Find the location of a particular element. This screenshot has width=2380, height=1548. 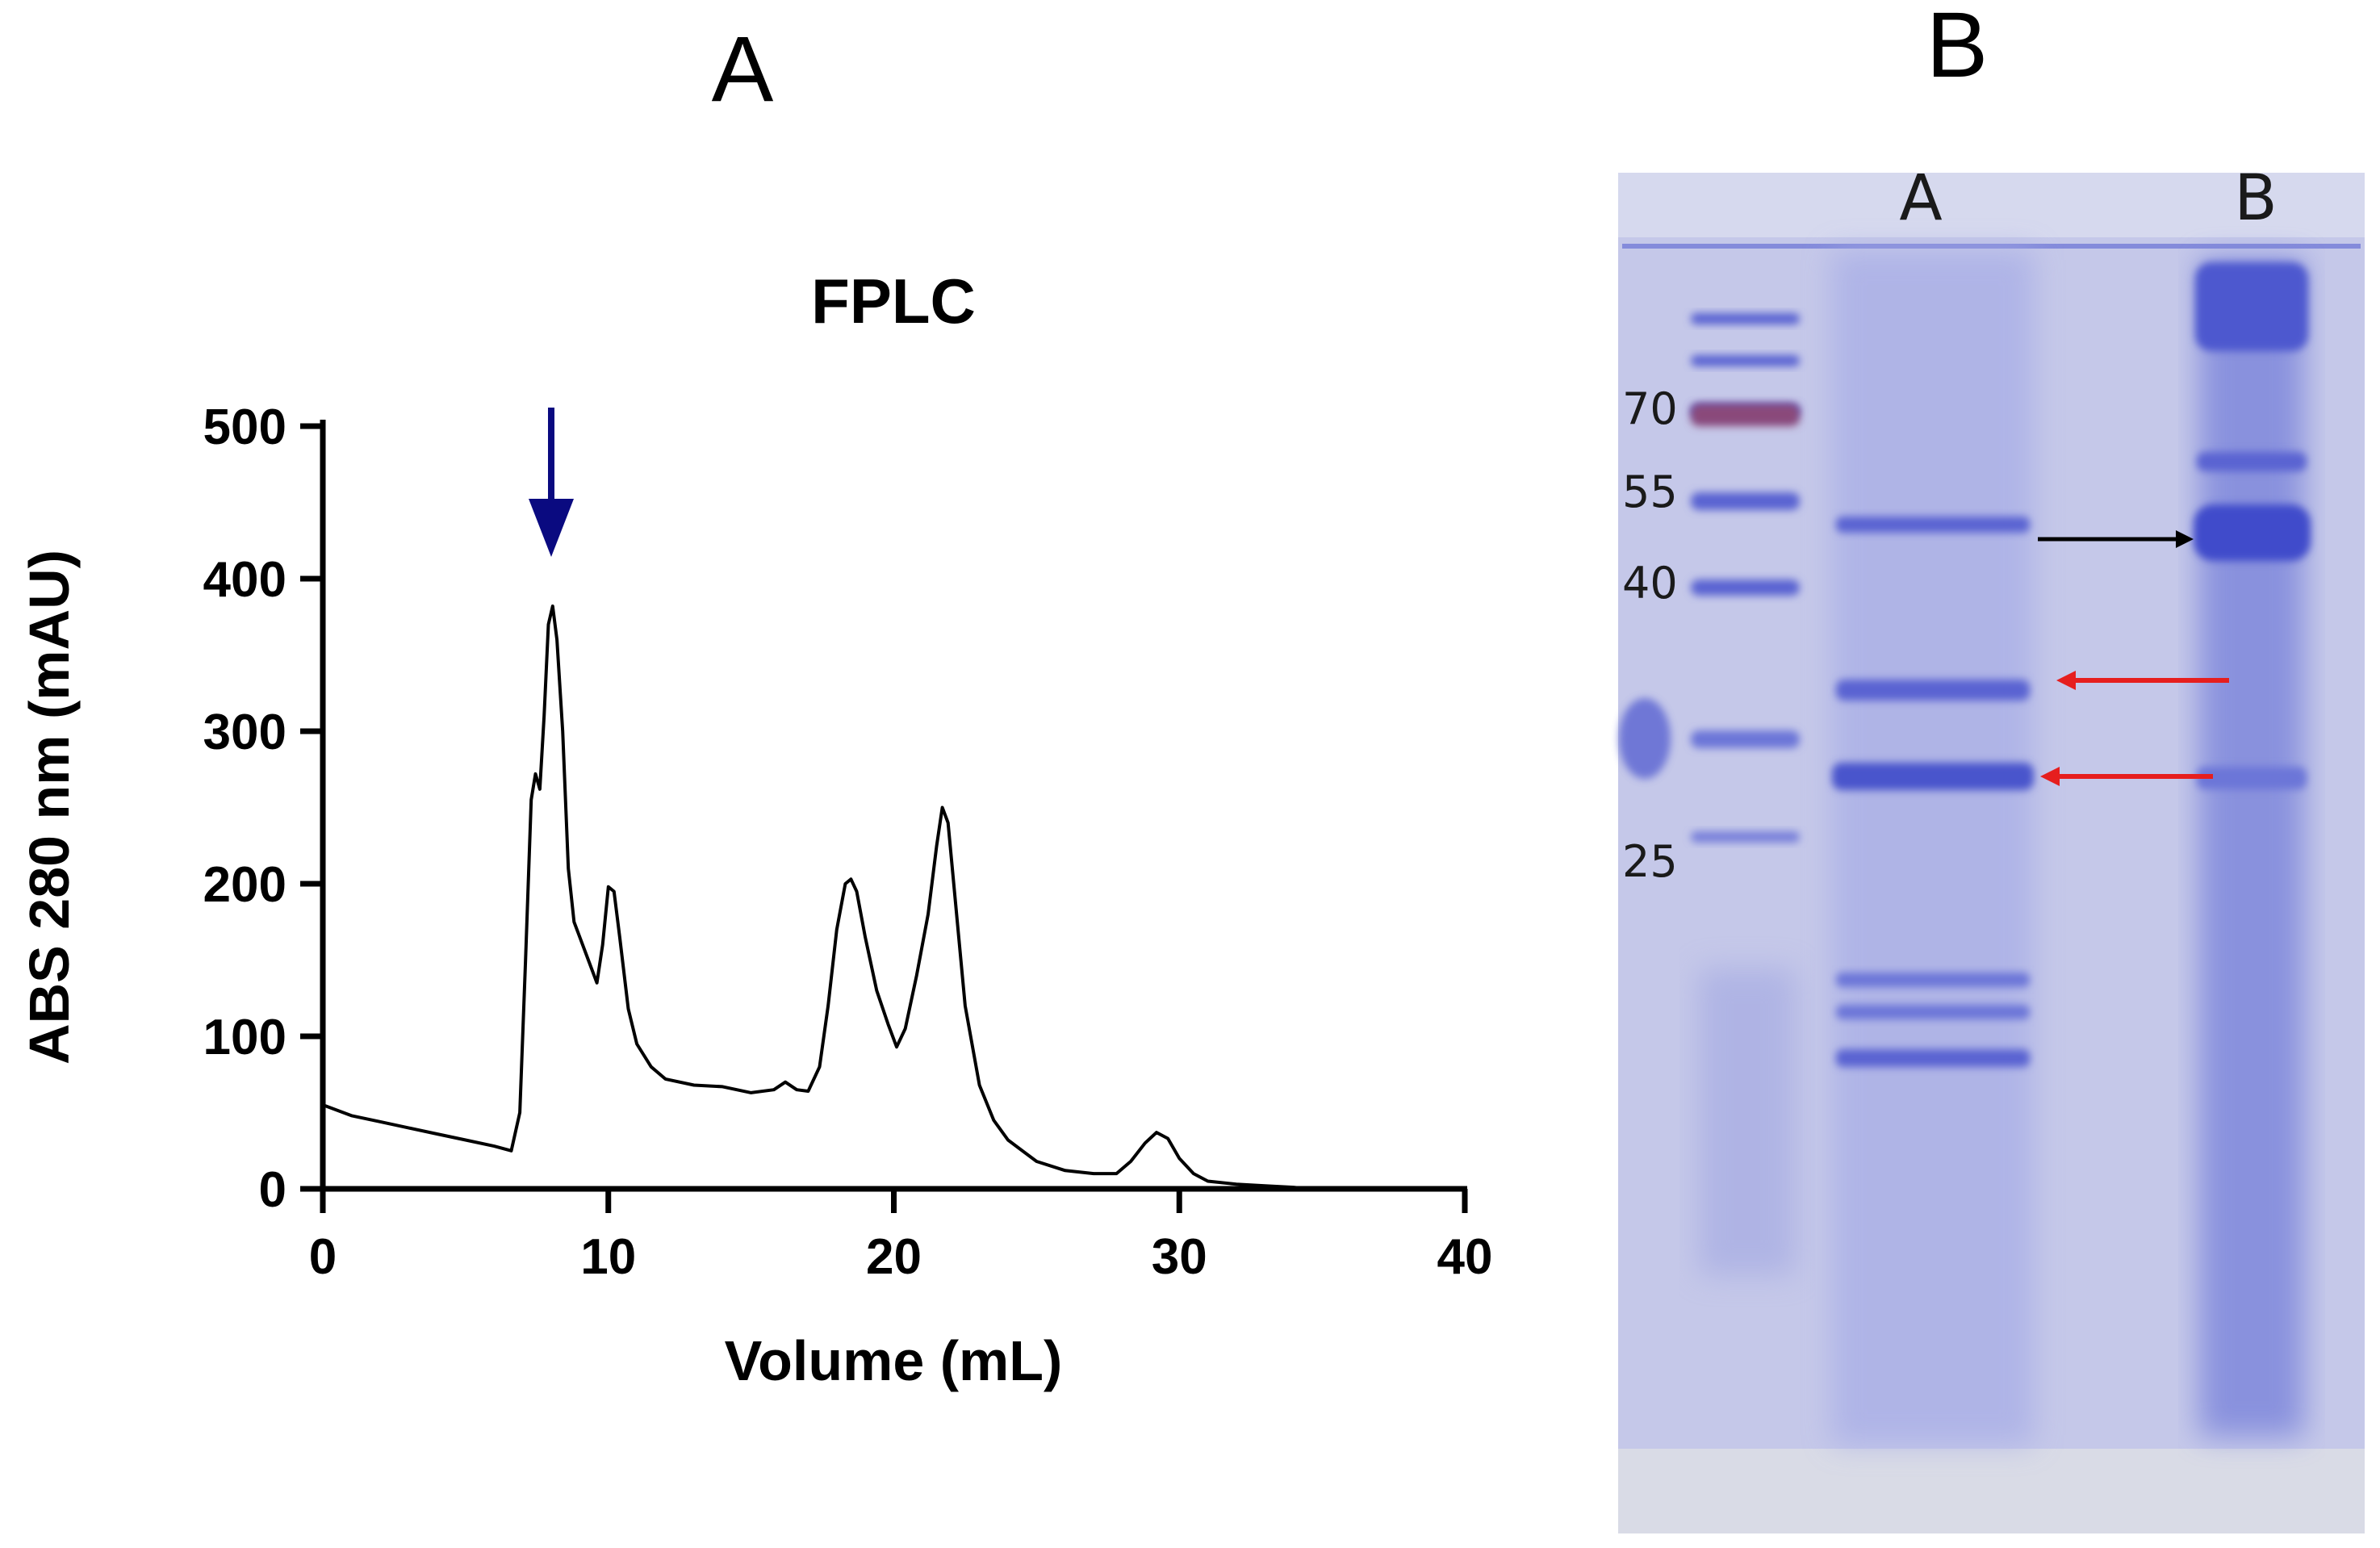

red-arrow-upper-head is located at coordinates (2066, 680).